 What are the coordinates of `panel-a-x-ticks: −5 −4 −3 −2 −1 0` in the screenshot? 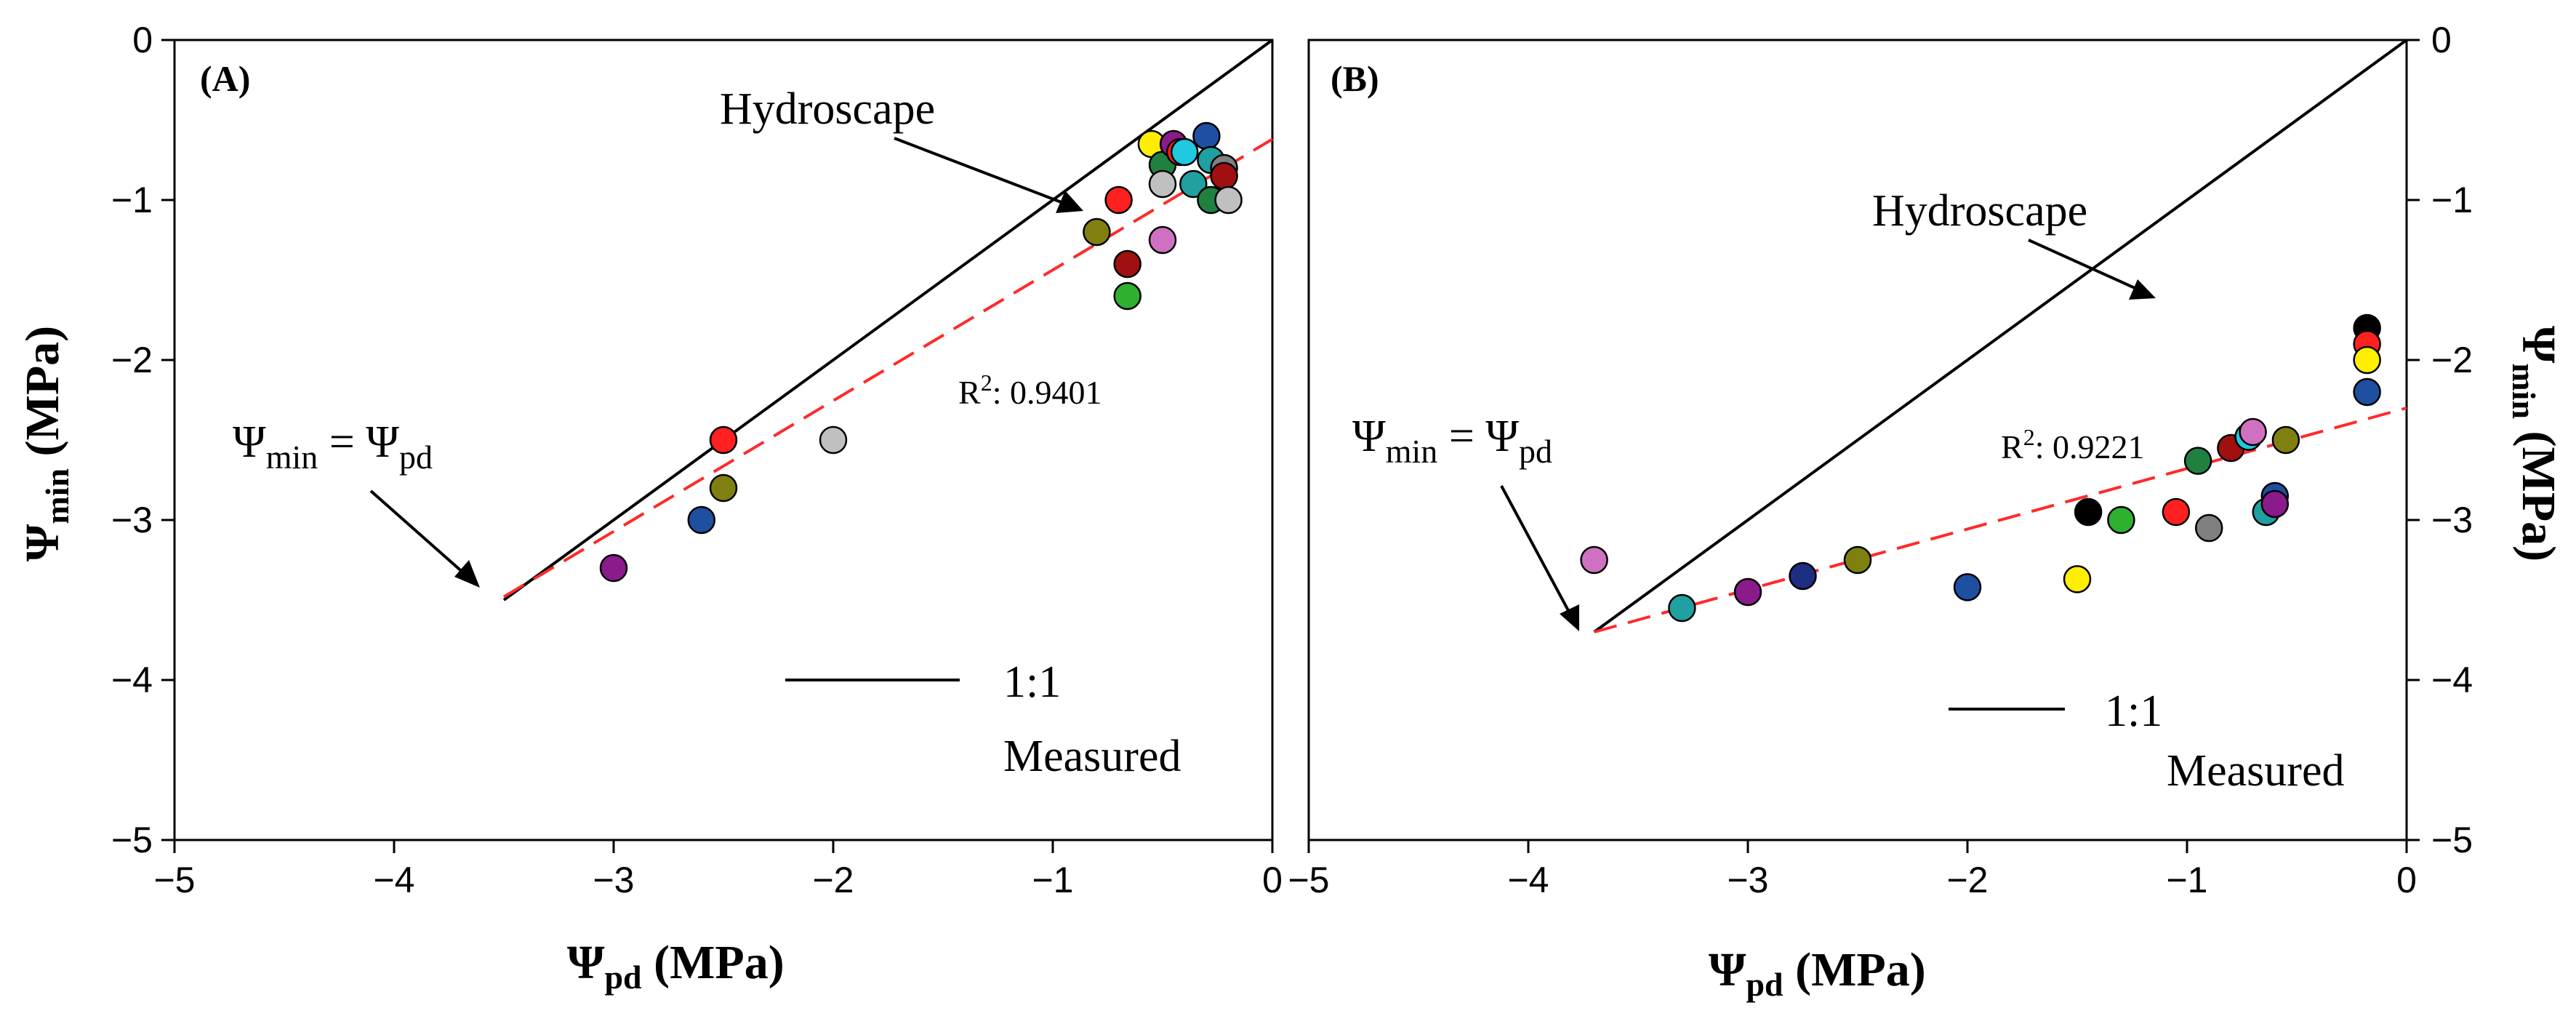 It's located at (718, 870).